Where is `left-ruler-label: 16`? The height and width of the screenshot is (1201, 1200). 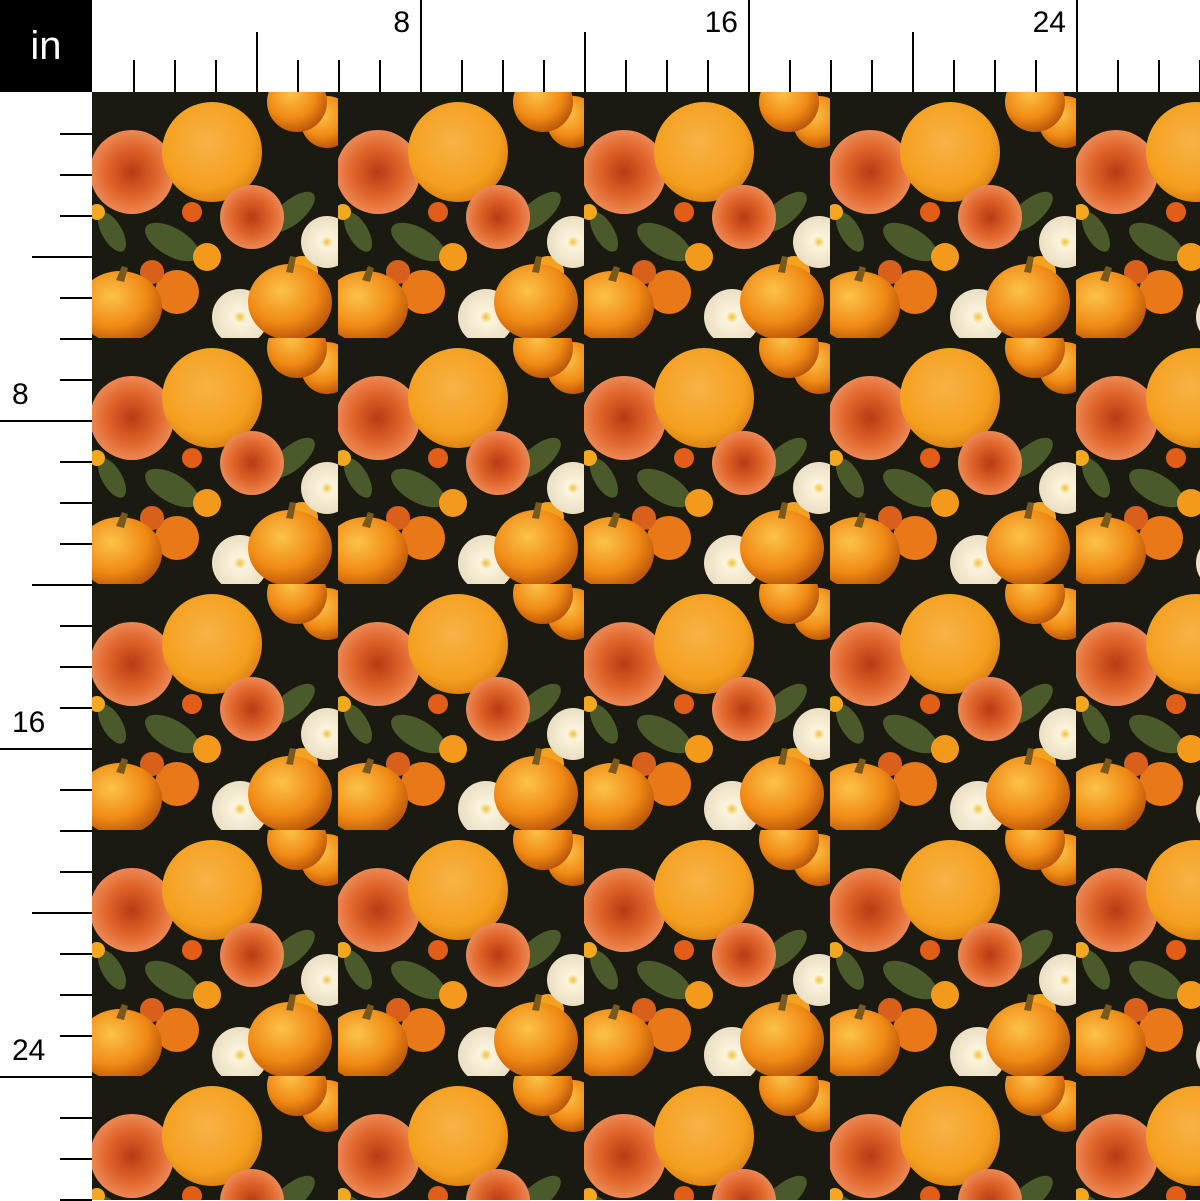
left-ruler-label: 16 is located at coordinates (29, 722).